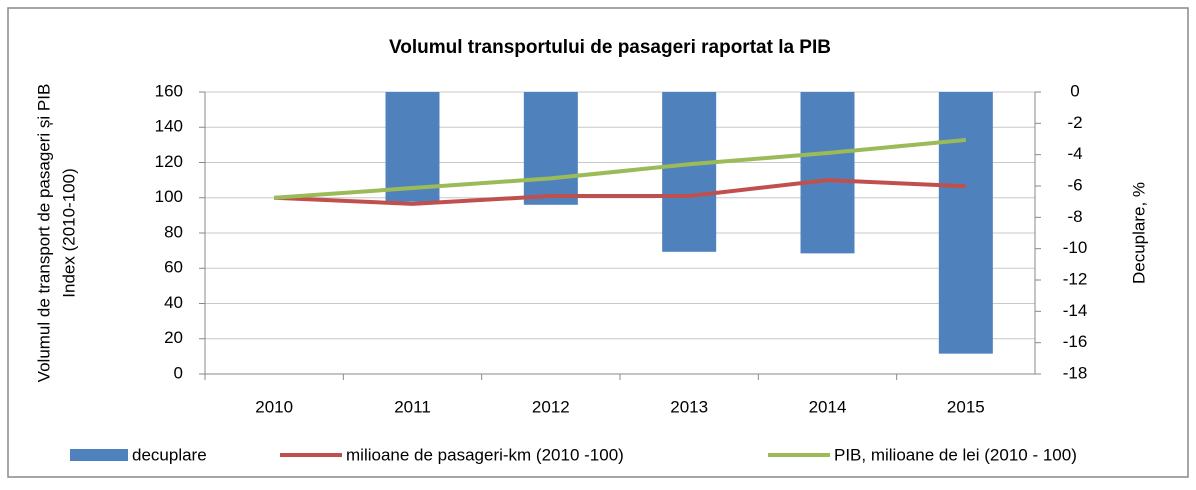  I want to click on y2-tick-label: -16, so click(1075, 341).